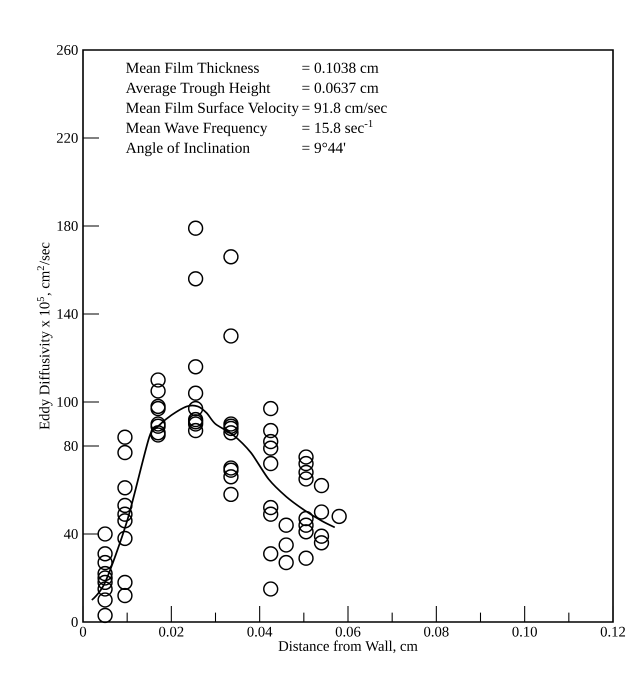 The width and height of the screenshot is (633, 675). I want to click on y-tick-label: 40, so click(71, 534).